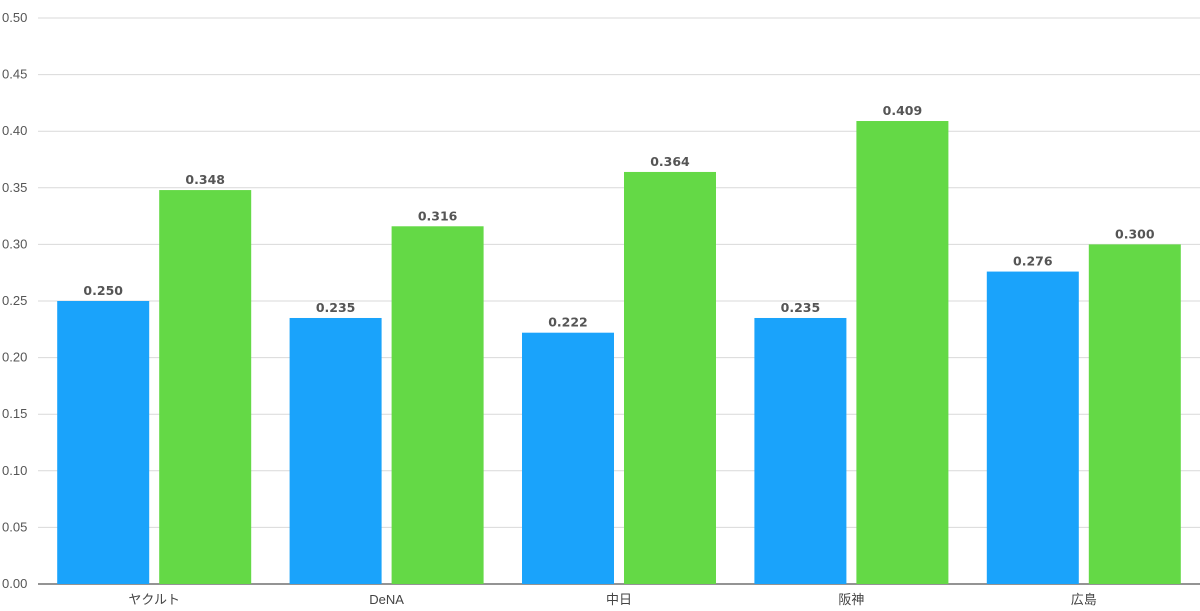  What do you see at coordinates (205, 179) in the screenshot?
I see `bar-value-label: 0.348` at bounding box center [205, 179].